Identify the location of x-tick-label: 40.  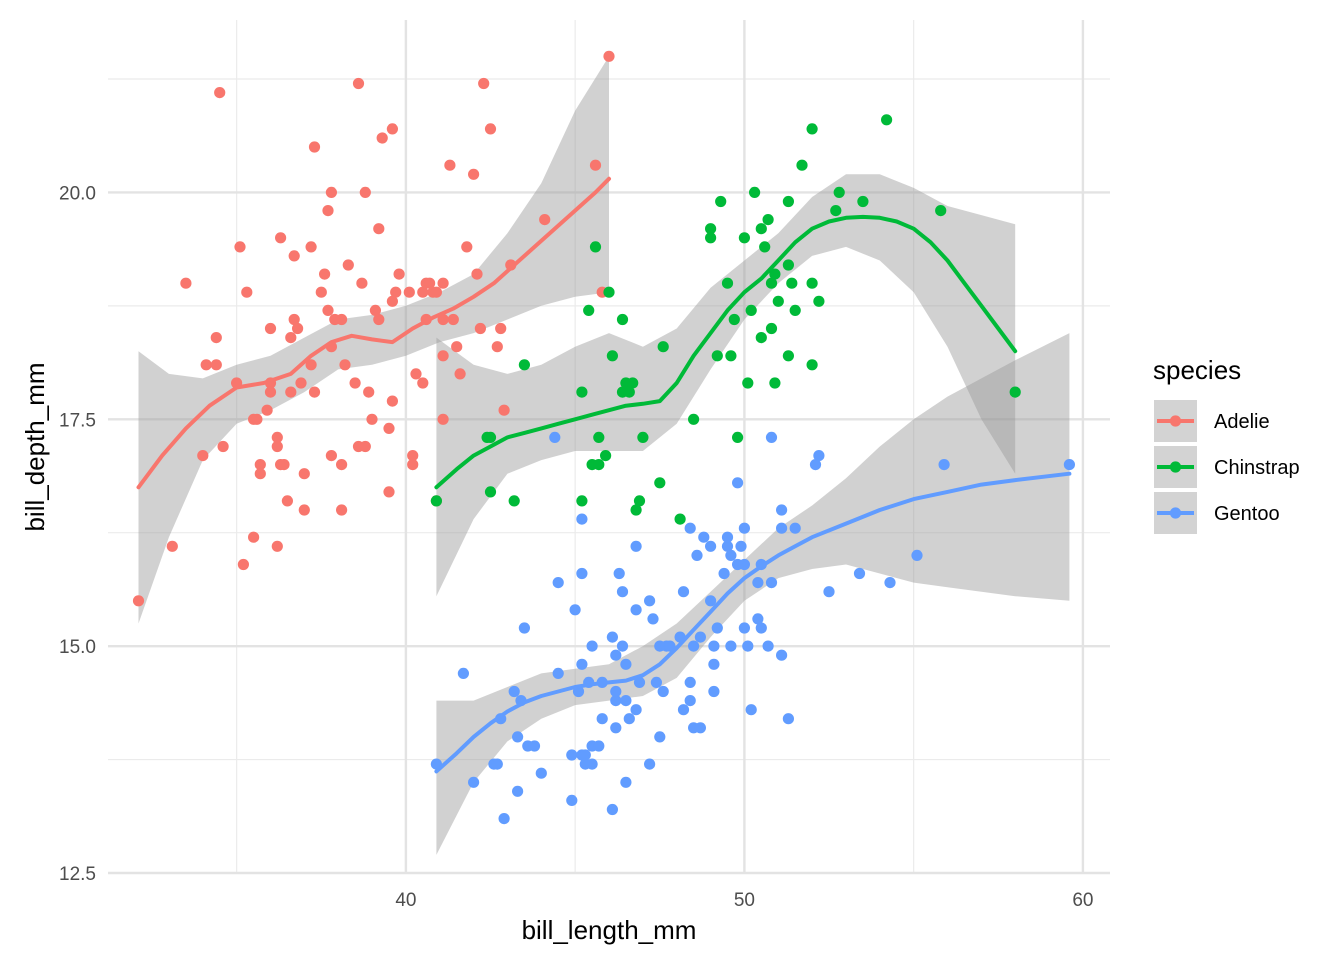
(405, 900).